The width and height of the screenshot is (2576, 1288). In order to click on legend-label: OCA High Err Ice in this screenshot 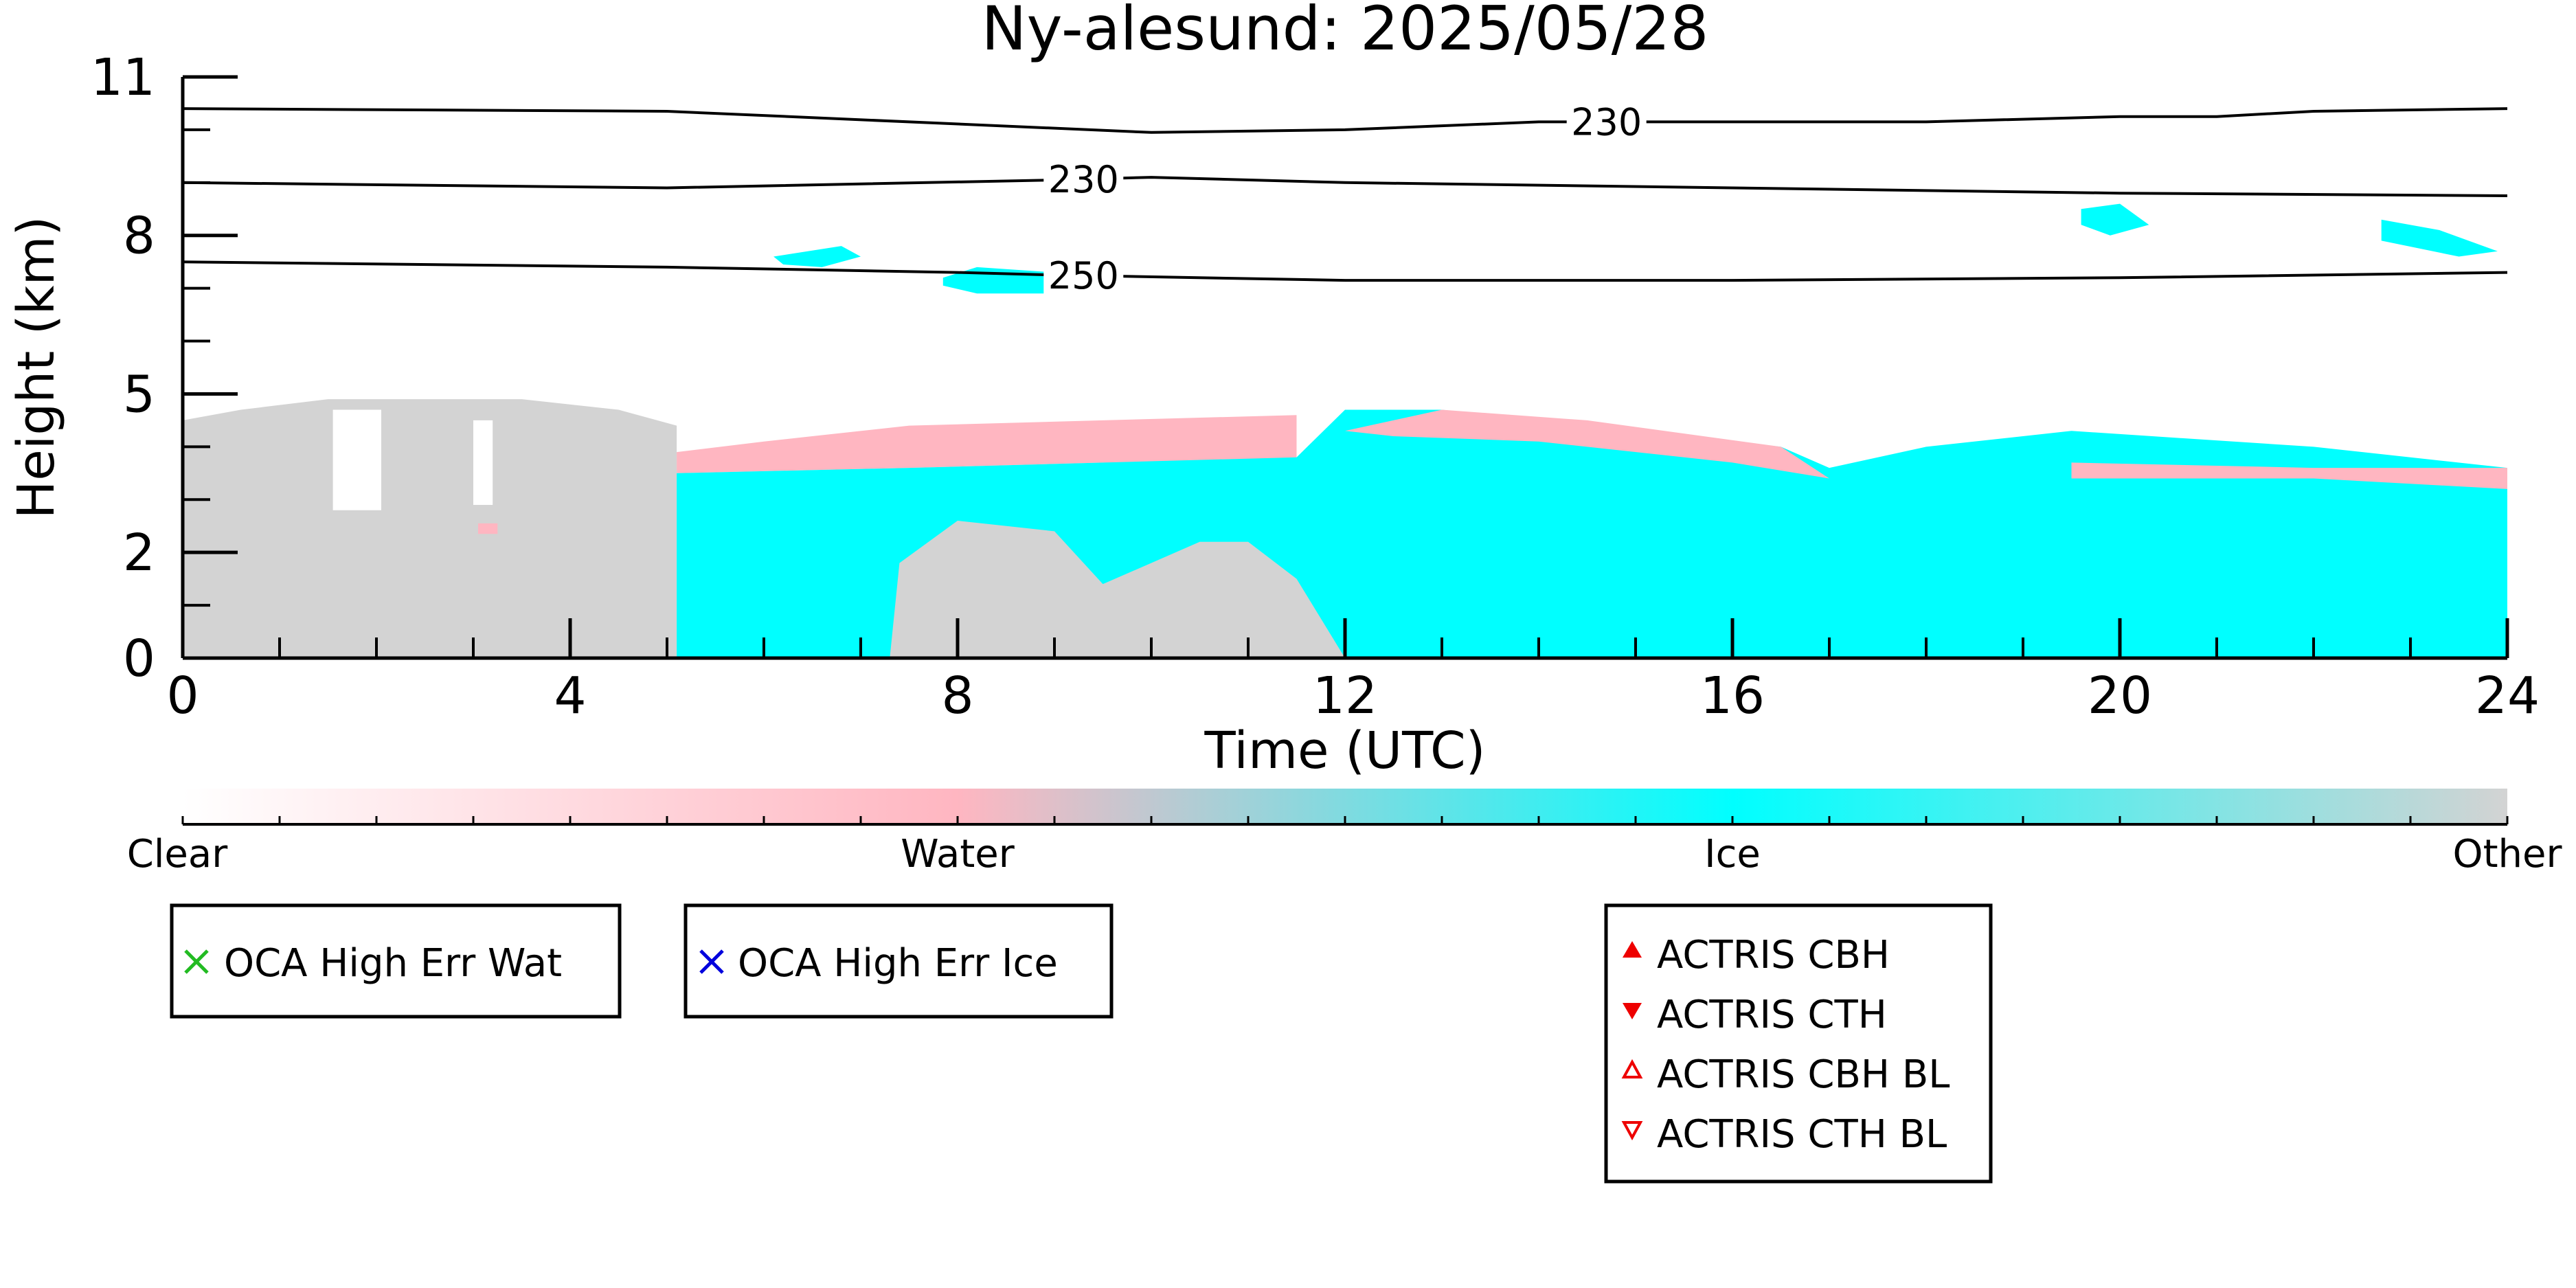, I will do `click(898, 963)`.